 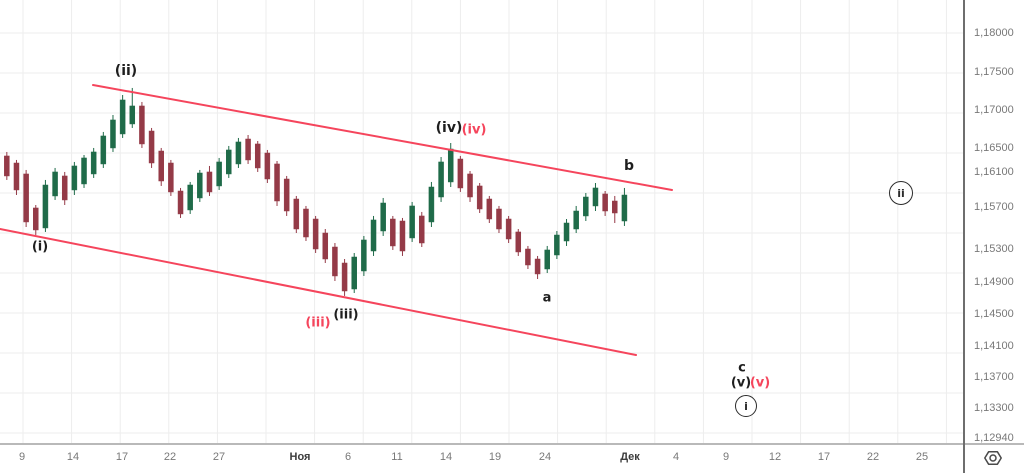 I want to click on price-axis-label: 1,14900, so click(x=994, y=282).